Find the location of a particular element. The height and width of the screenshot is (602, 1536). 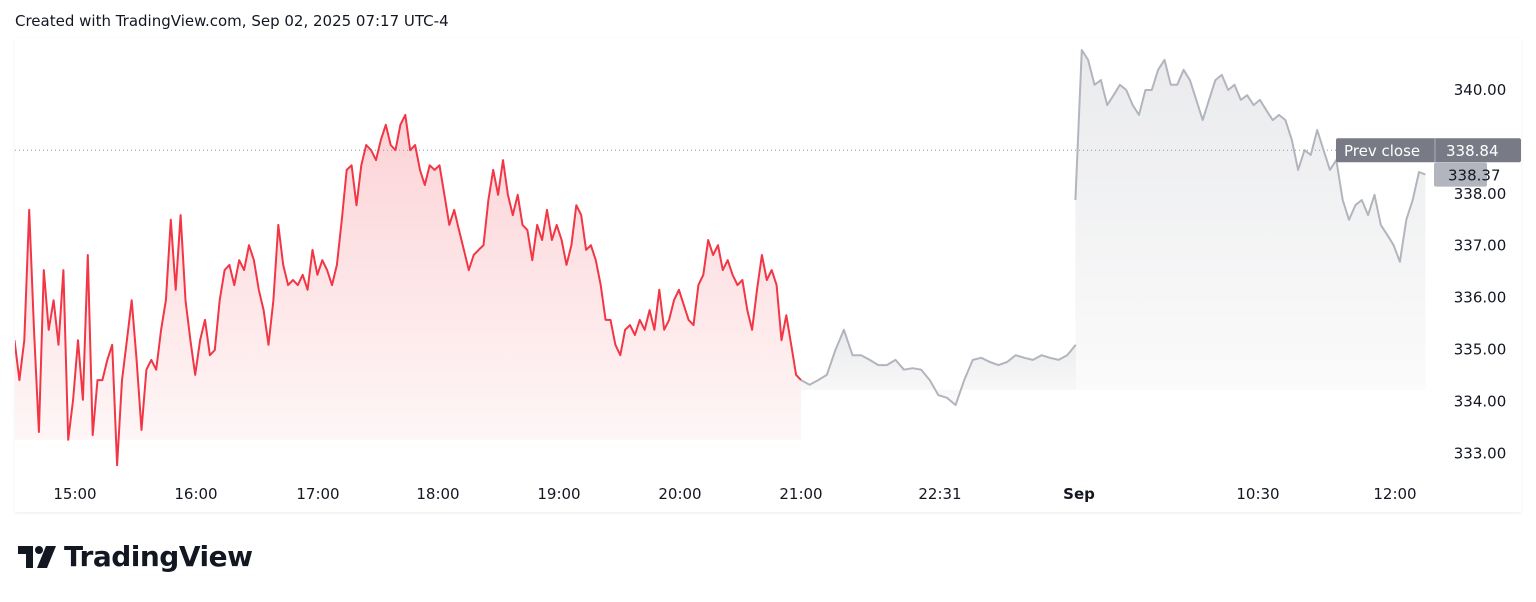

x-tick-label: 17:00 is located at coordinates (317, 494).